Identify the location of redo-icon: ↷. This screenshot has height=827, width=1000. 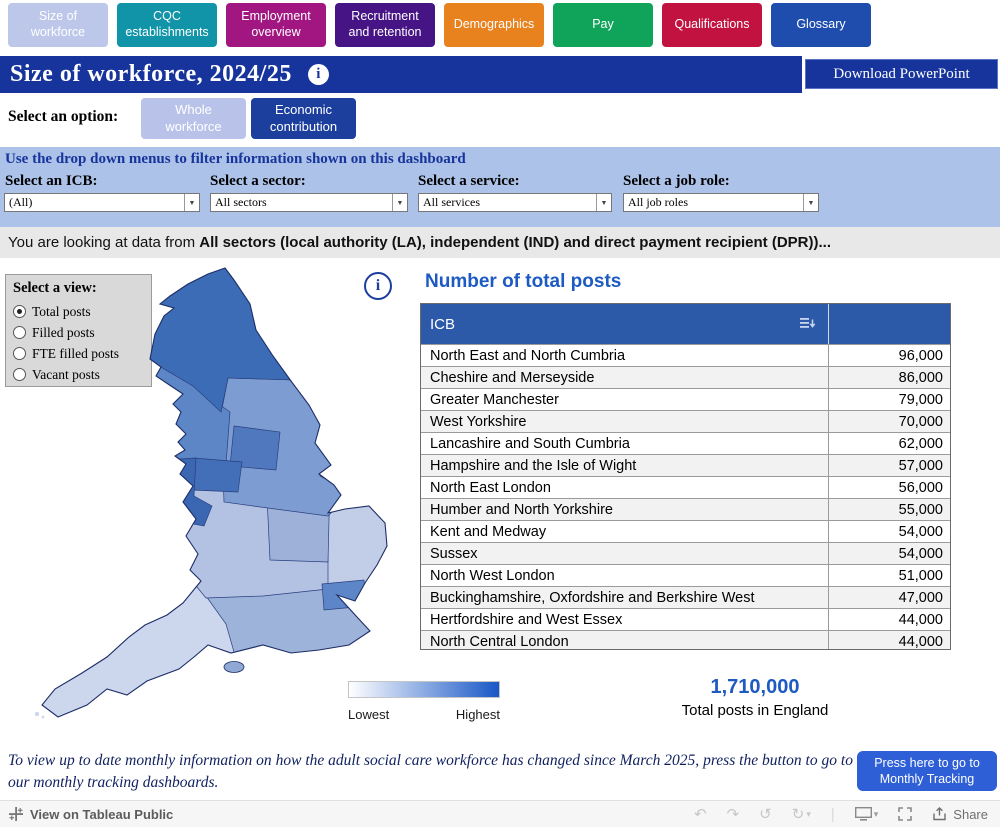
(733, 814).